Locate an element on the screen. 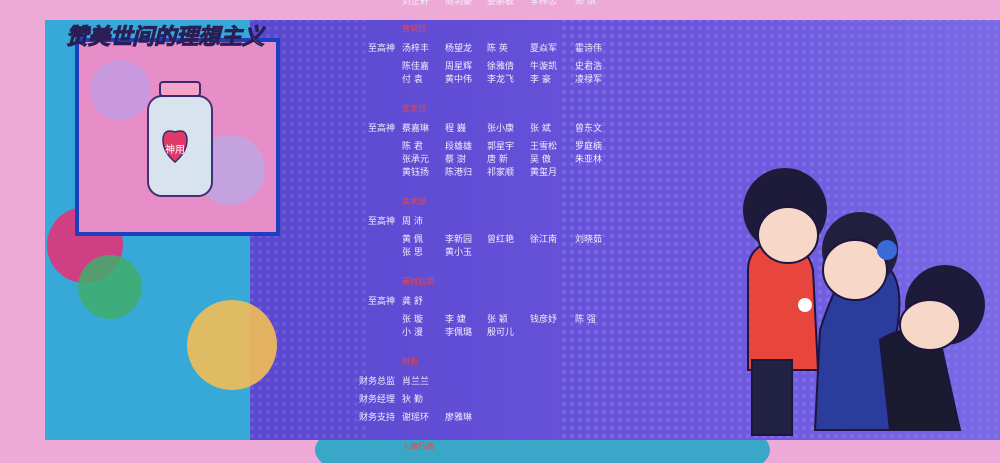 The width and height of the screenshot is (1000, 463). section-header: 财务 is located at coordinates (410, 361).